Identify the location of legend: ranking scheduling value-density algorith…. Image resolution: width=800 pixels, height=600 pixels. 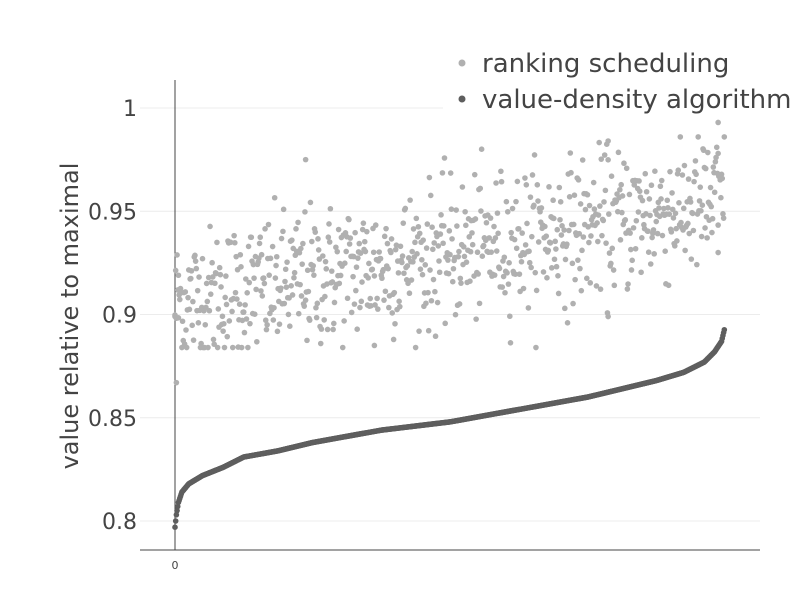
(617, 80).